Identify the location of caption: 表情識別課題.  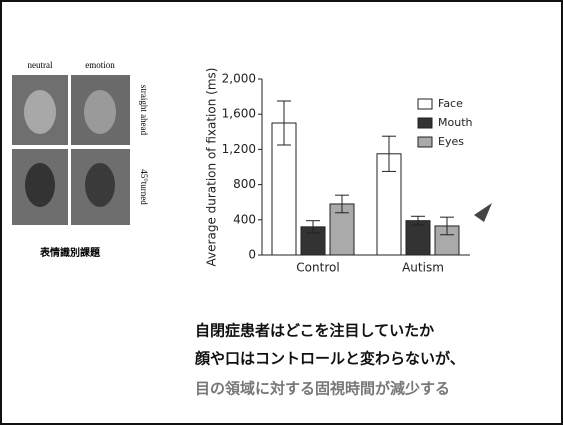
(70, 252).